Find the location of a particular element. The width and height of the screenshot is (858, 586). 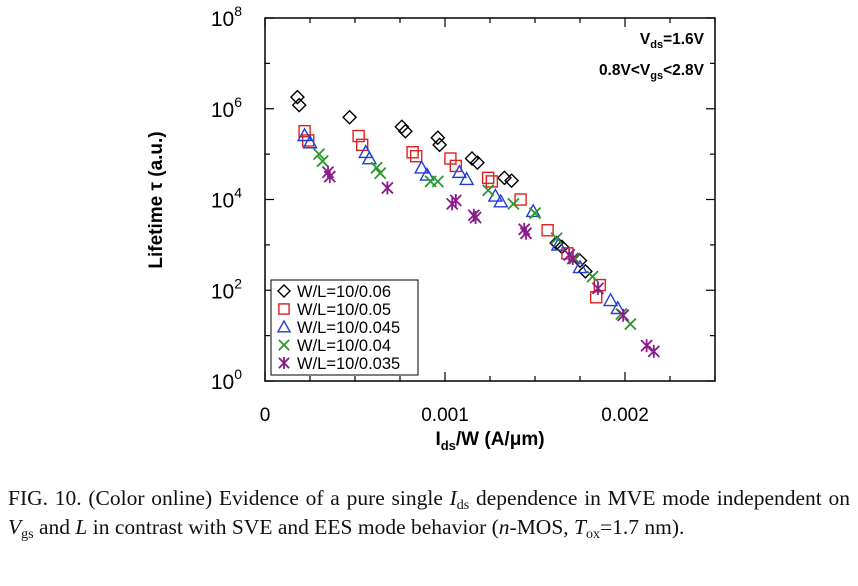

legend-label: W/L=10/0.04 is located at coordinates (344, 346).